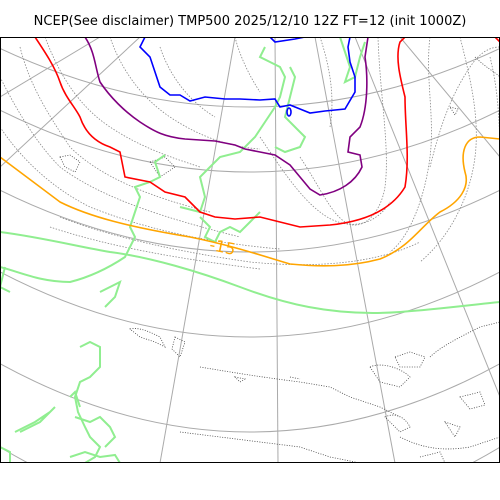 The height and width of the screenshot is (500, 500). Describe the element at coordinates (223, 247) in the screenshot. I see `contour-label: -15` at that location.